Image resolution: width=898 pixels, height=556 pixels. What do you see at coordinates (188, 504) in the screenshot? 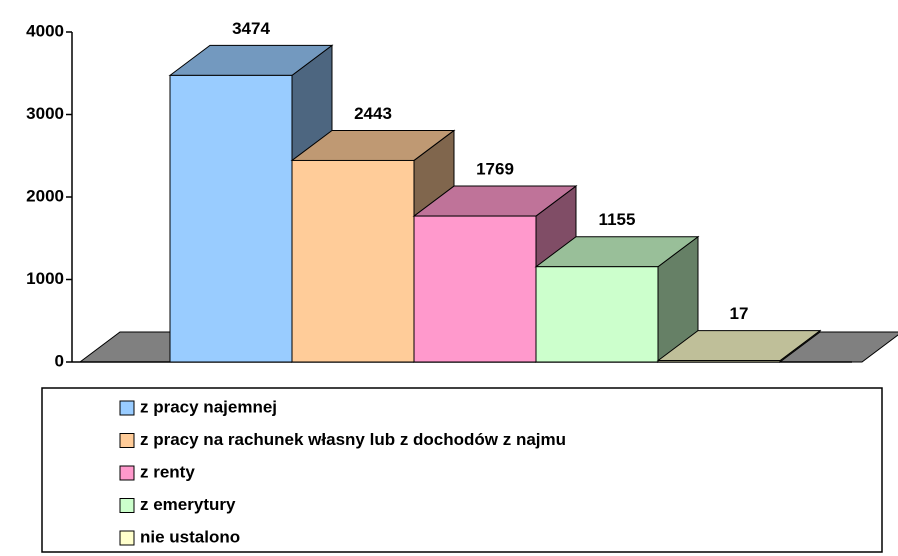
I see `legend-label: z emerytury` at bounding box center [188, 504].